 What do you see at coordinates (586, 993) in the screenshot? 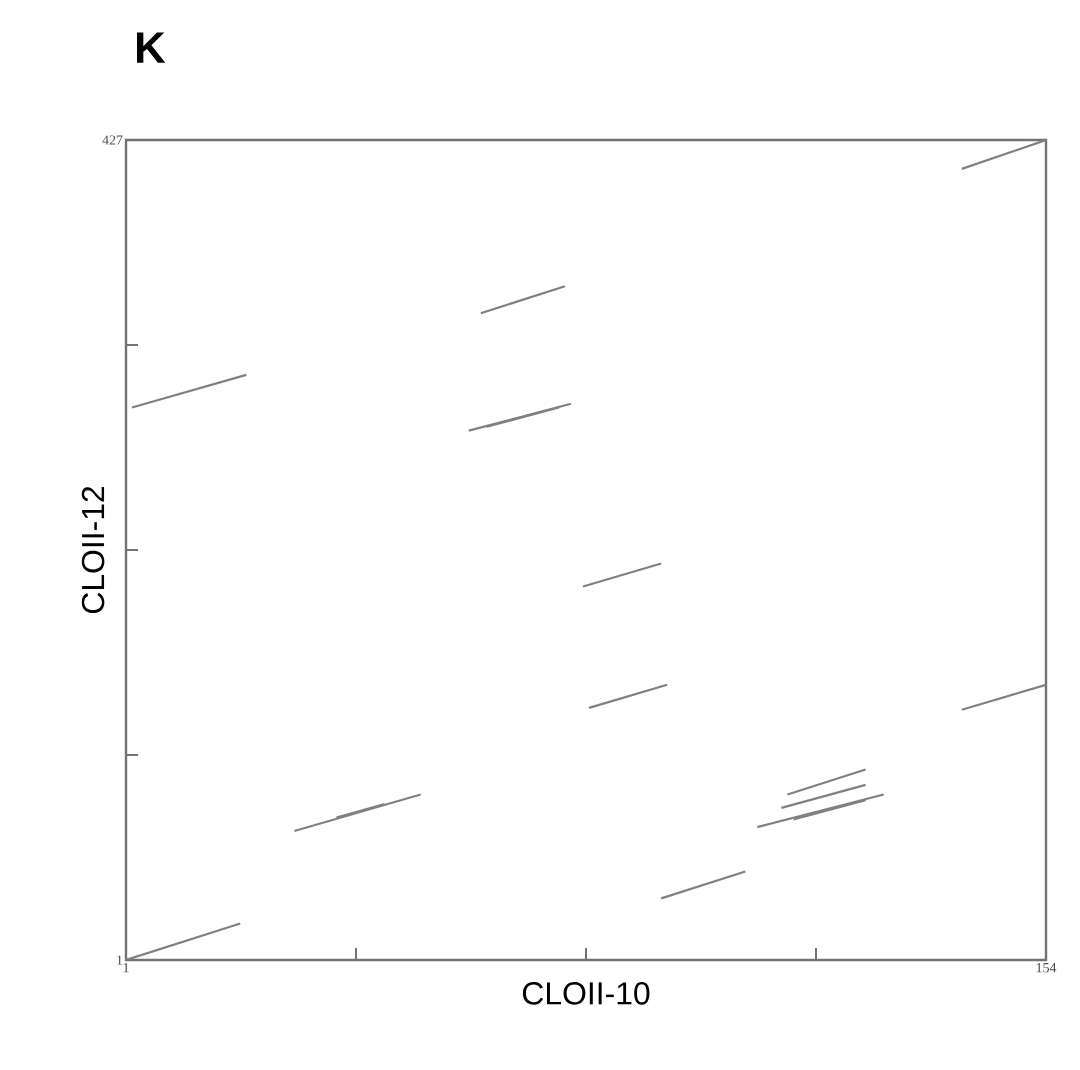
I see `x-axis-title: CLOII-10` at bounding box center [586, 993].